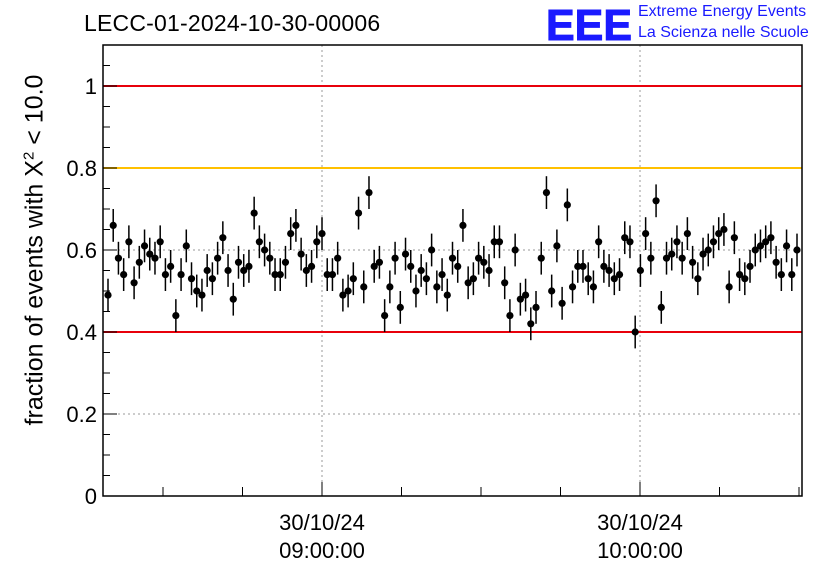  Describe the element at coordinates (91, 496) in the screenshot. I see `y-tick-label: 0` at that location.